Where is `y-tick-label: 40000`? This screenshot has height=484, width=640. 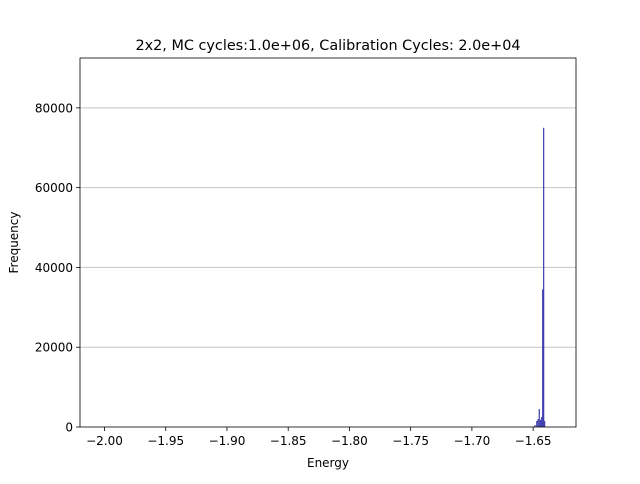 y-tick-label: 40000 is located at coordinates (54, 268).